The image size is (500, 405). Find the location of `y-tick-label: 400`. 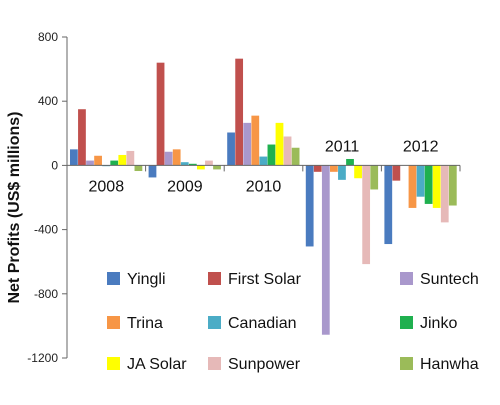

y-tick-label: 400 is located at coordinates (48, 101).